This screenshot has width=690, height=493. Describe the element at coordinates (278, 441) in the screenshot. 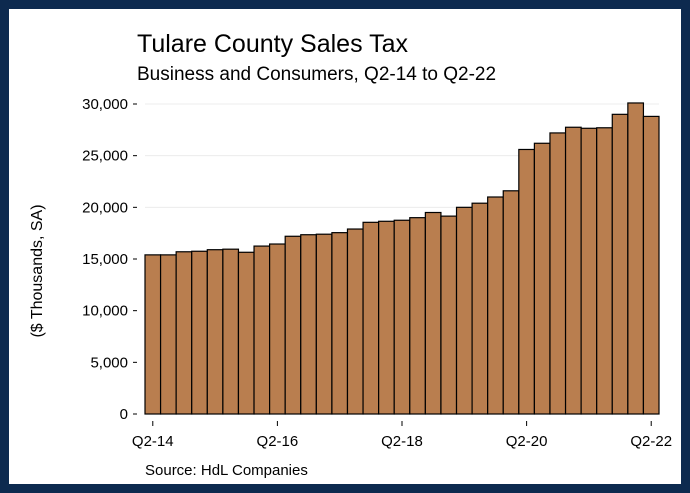

I see `x-tick-label: Q2-16` at that location.